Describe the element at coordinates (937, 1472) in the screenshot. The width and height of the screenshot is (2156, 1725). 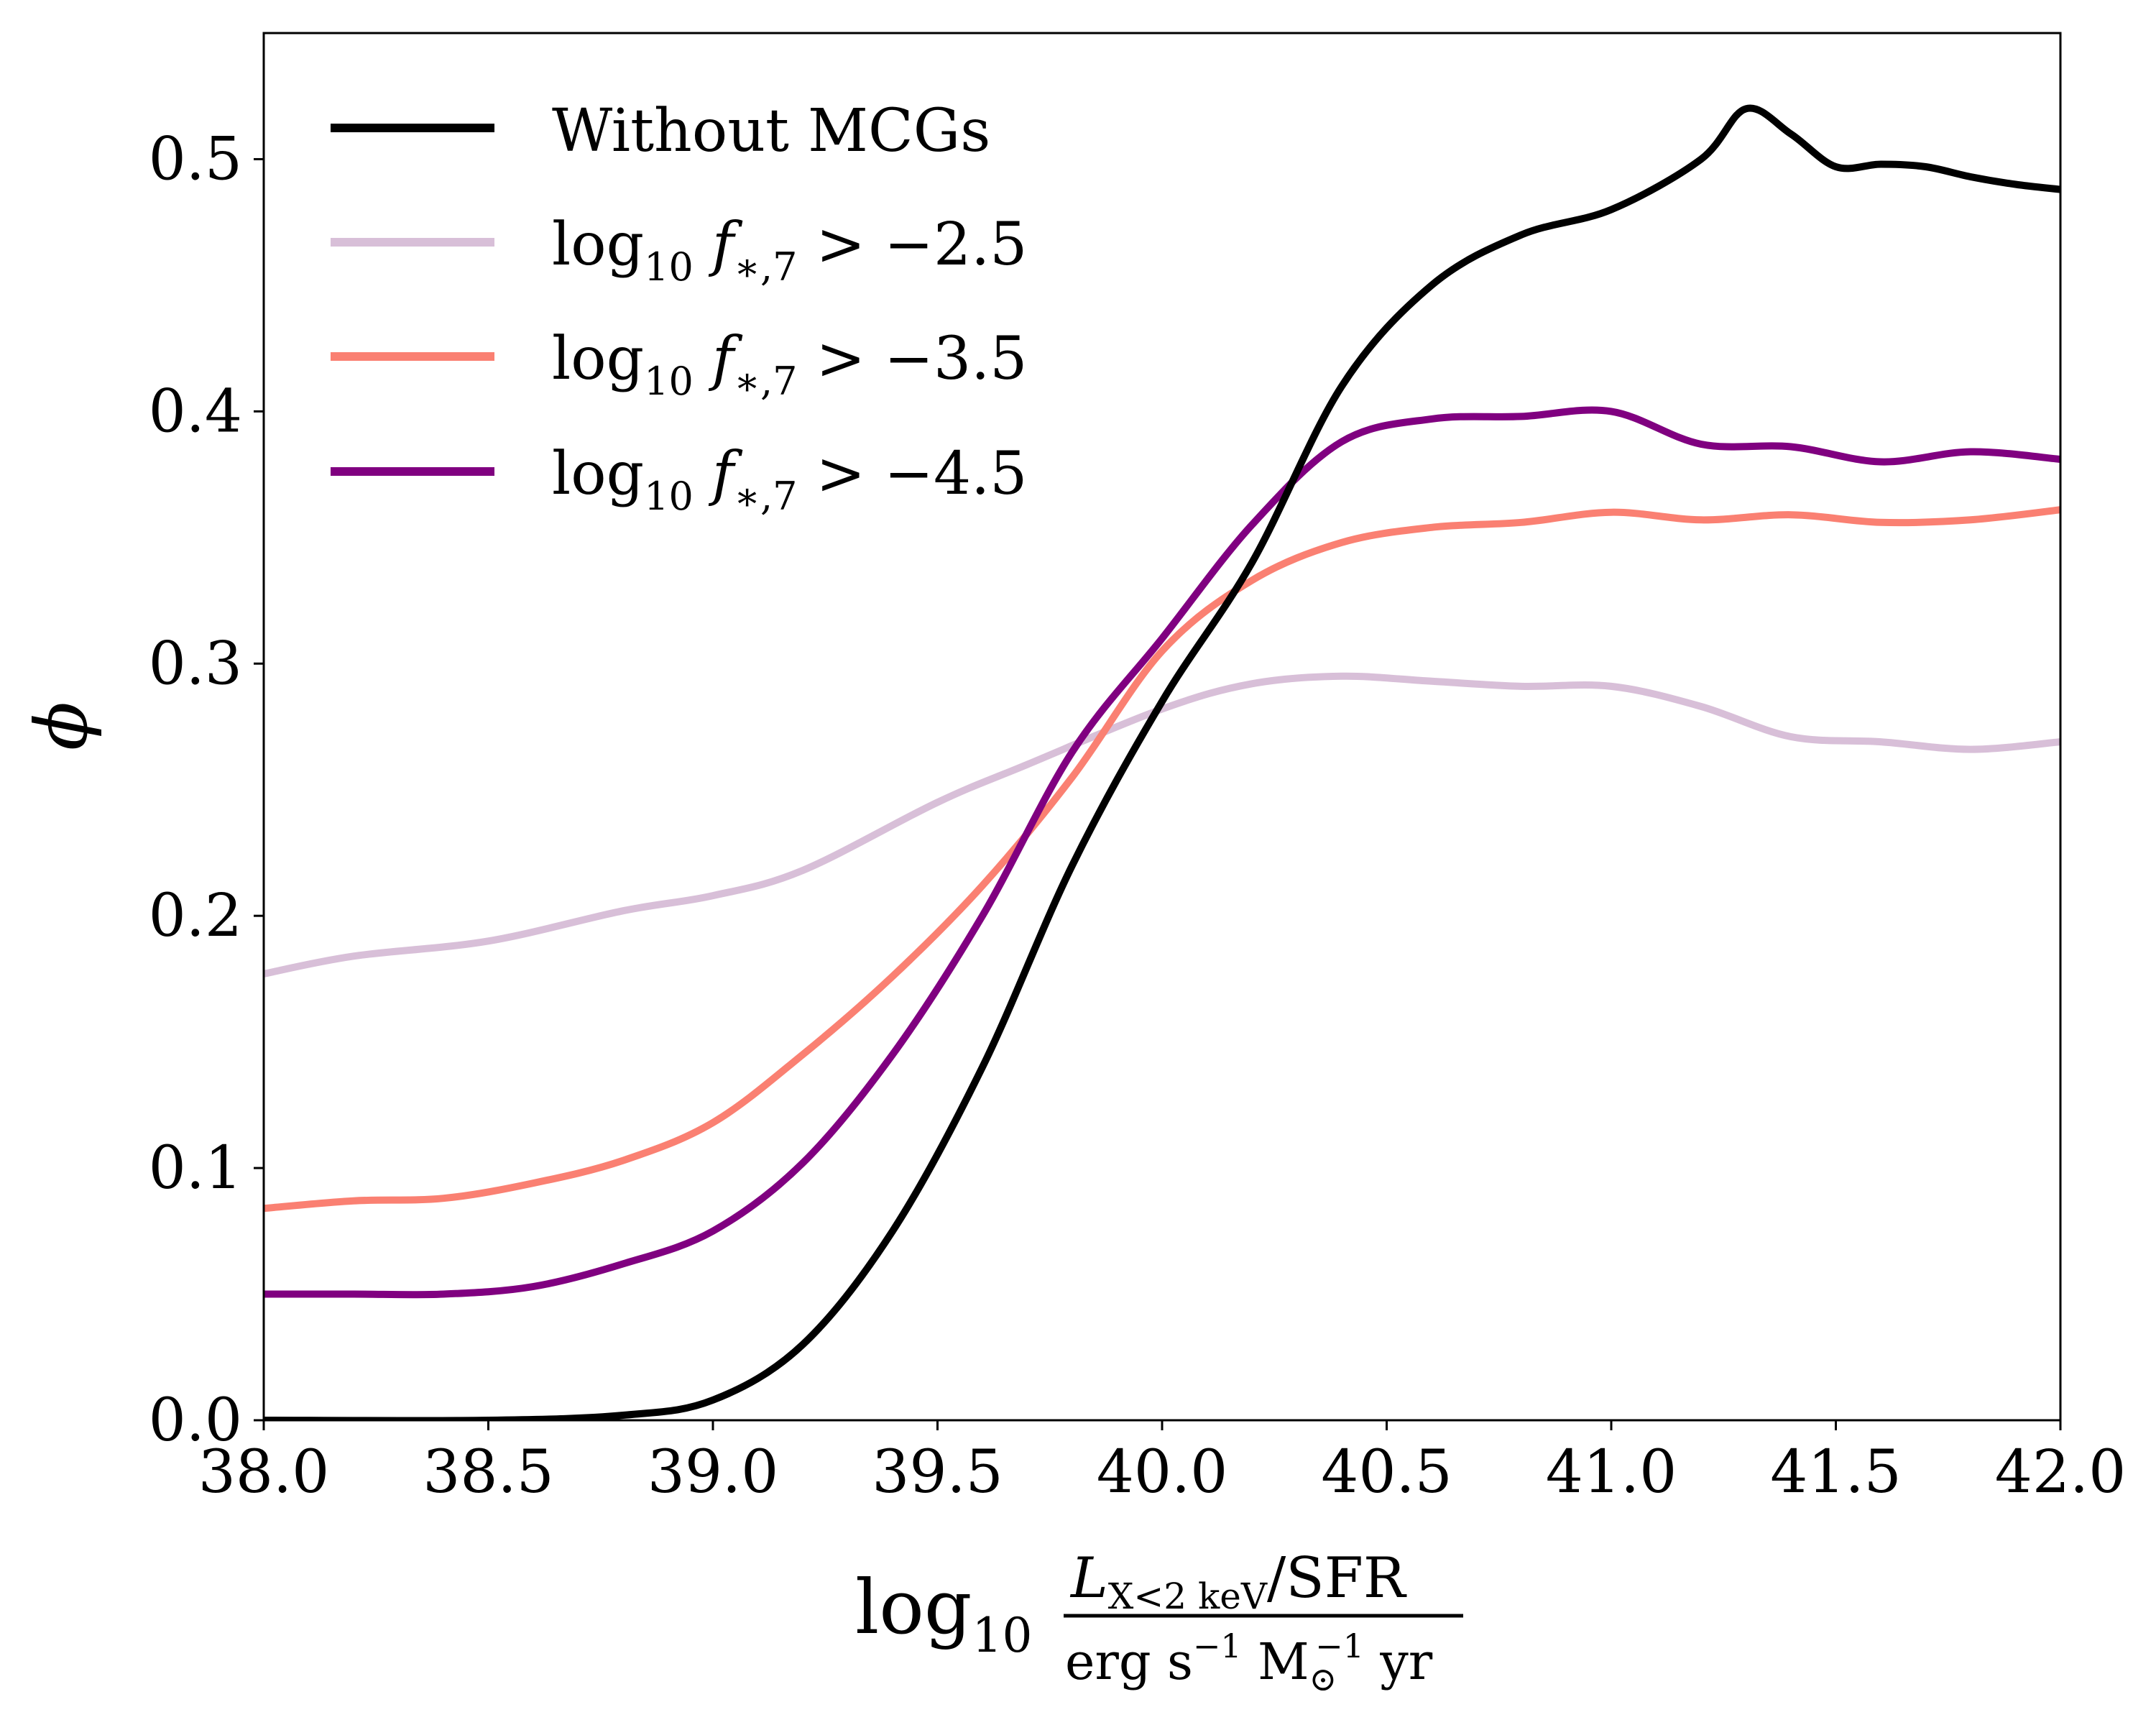
I see `x-tick-label: 39.5` at that location.